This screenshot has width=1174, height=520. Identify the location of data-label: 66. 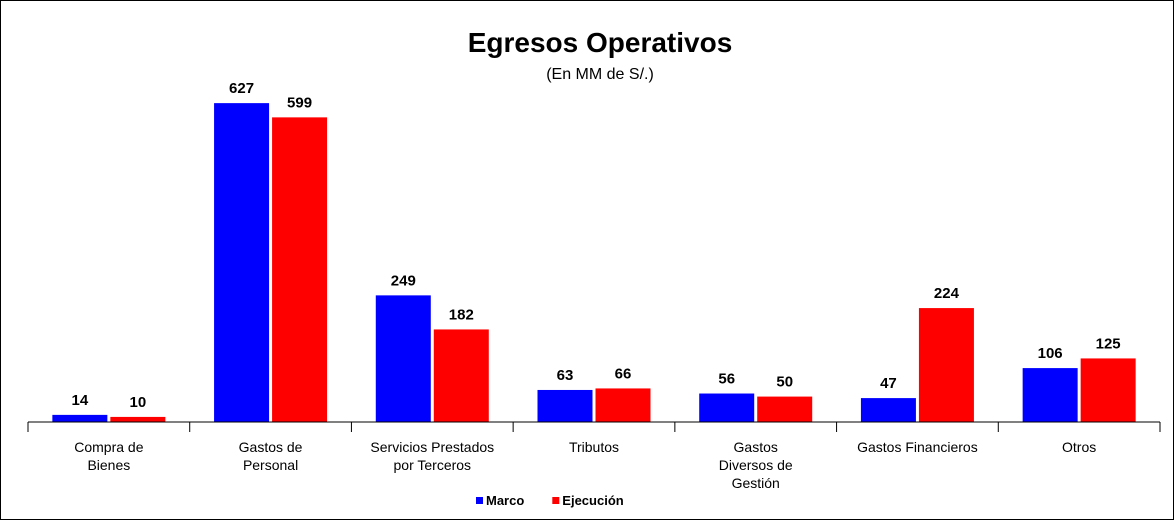
(623, 373).